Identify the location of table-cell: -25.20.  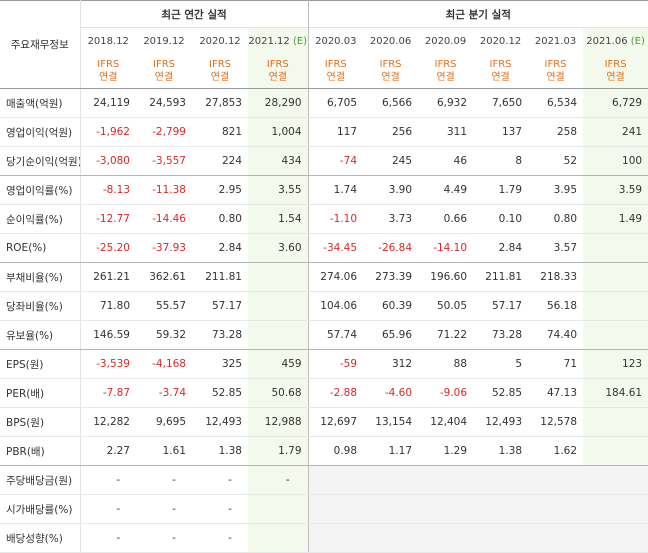
(108, 248).